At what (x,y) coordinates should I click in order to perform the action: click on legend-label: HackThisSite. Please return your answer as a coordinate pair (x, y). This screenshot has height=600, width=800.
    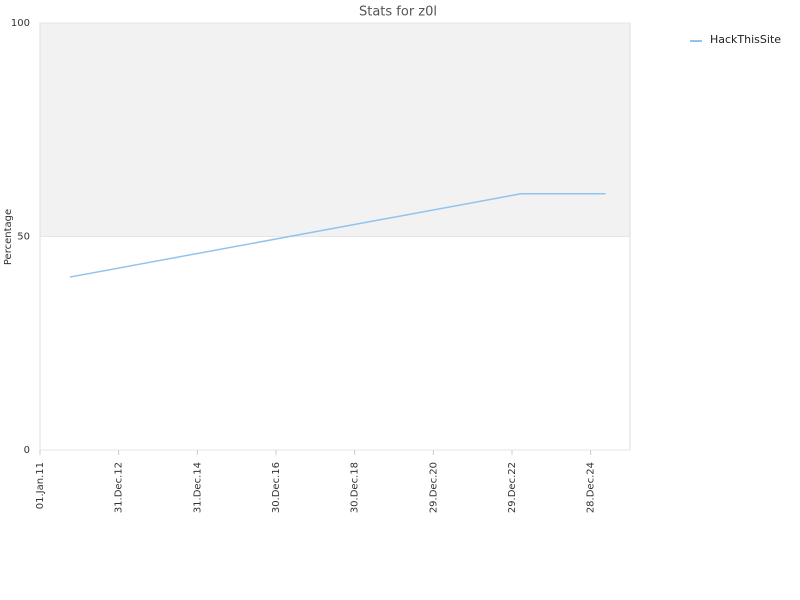
    Looking at the image, I should click on (745, 39).